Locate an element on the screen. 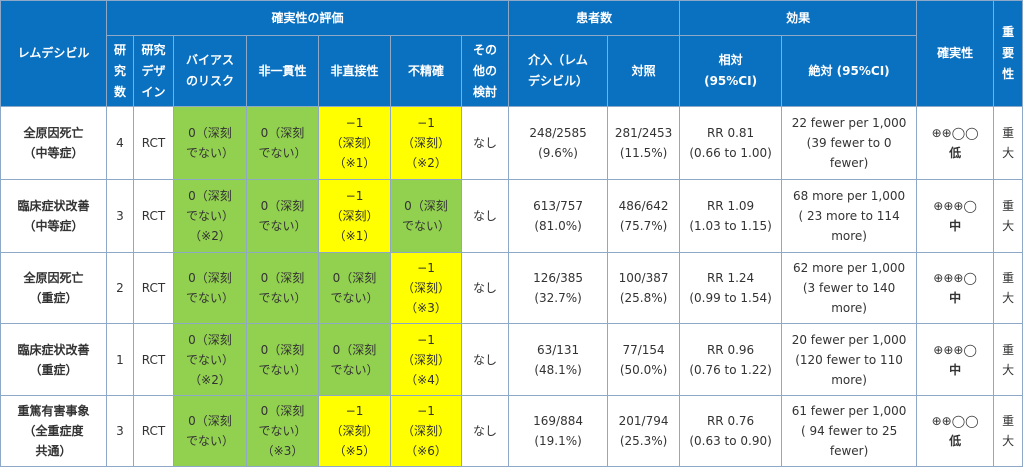  outcome-cell: 全原因死亡 （中等症） is located at coordinates (53, 143).